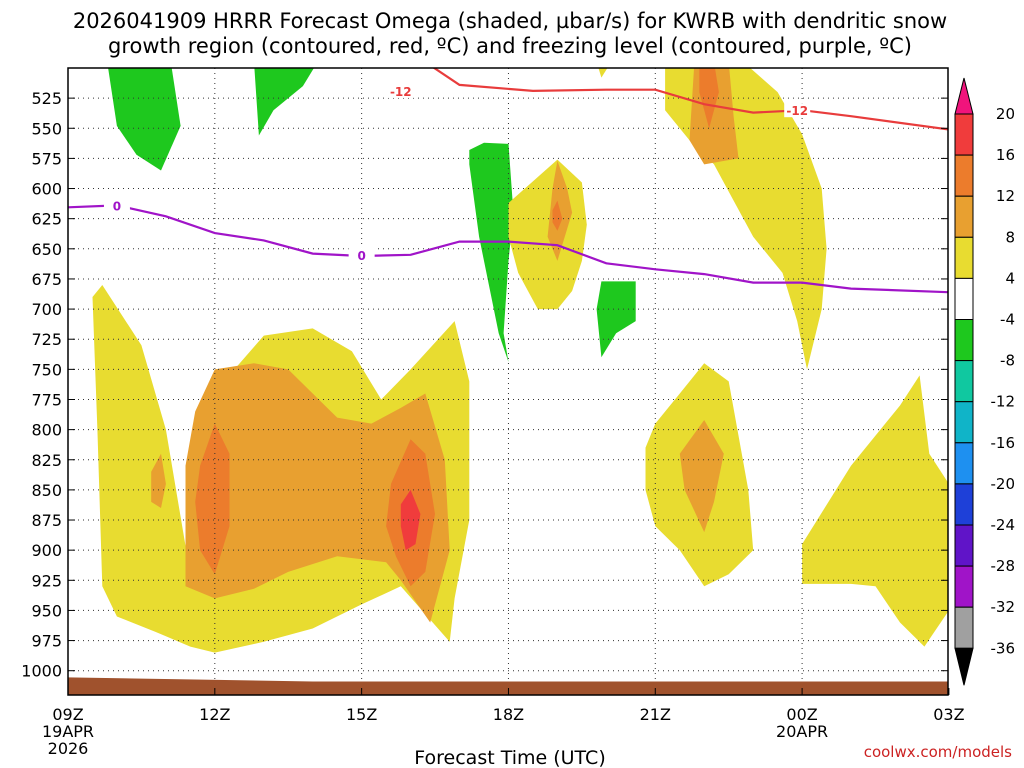 The image size is (1024, 768). Describe the element at coordinates (46, 98) in the screenshot. I see `y-tick-label-525: 525` at that location.